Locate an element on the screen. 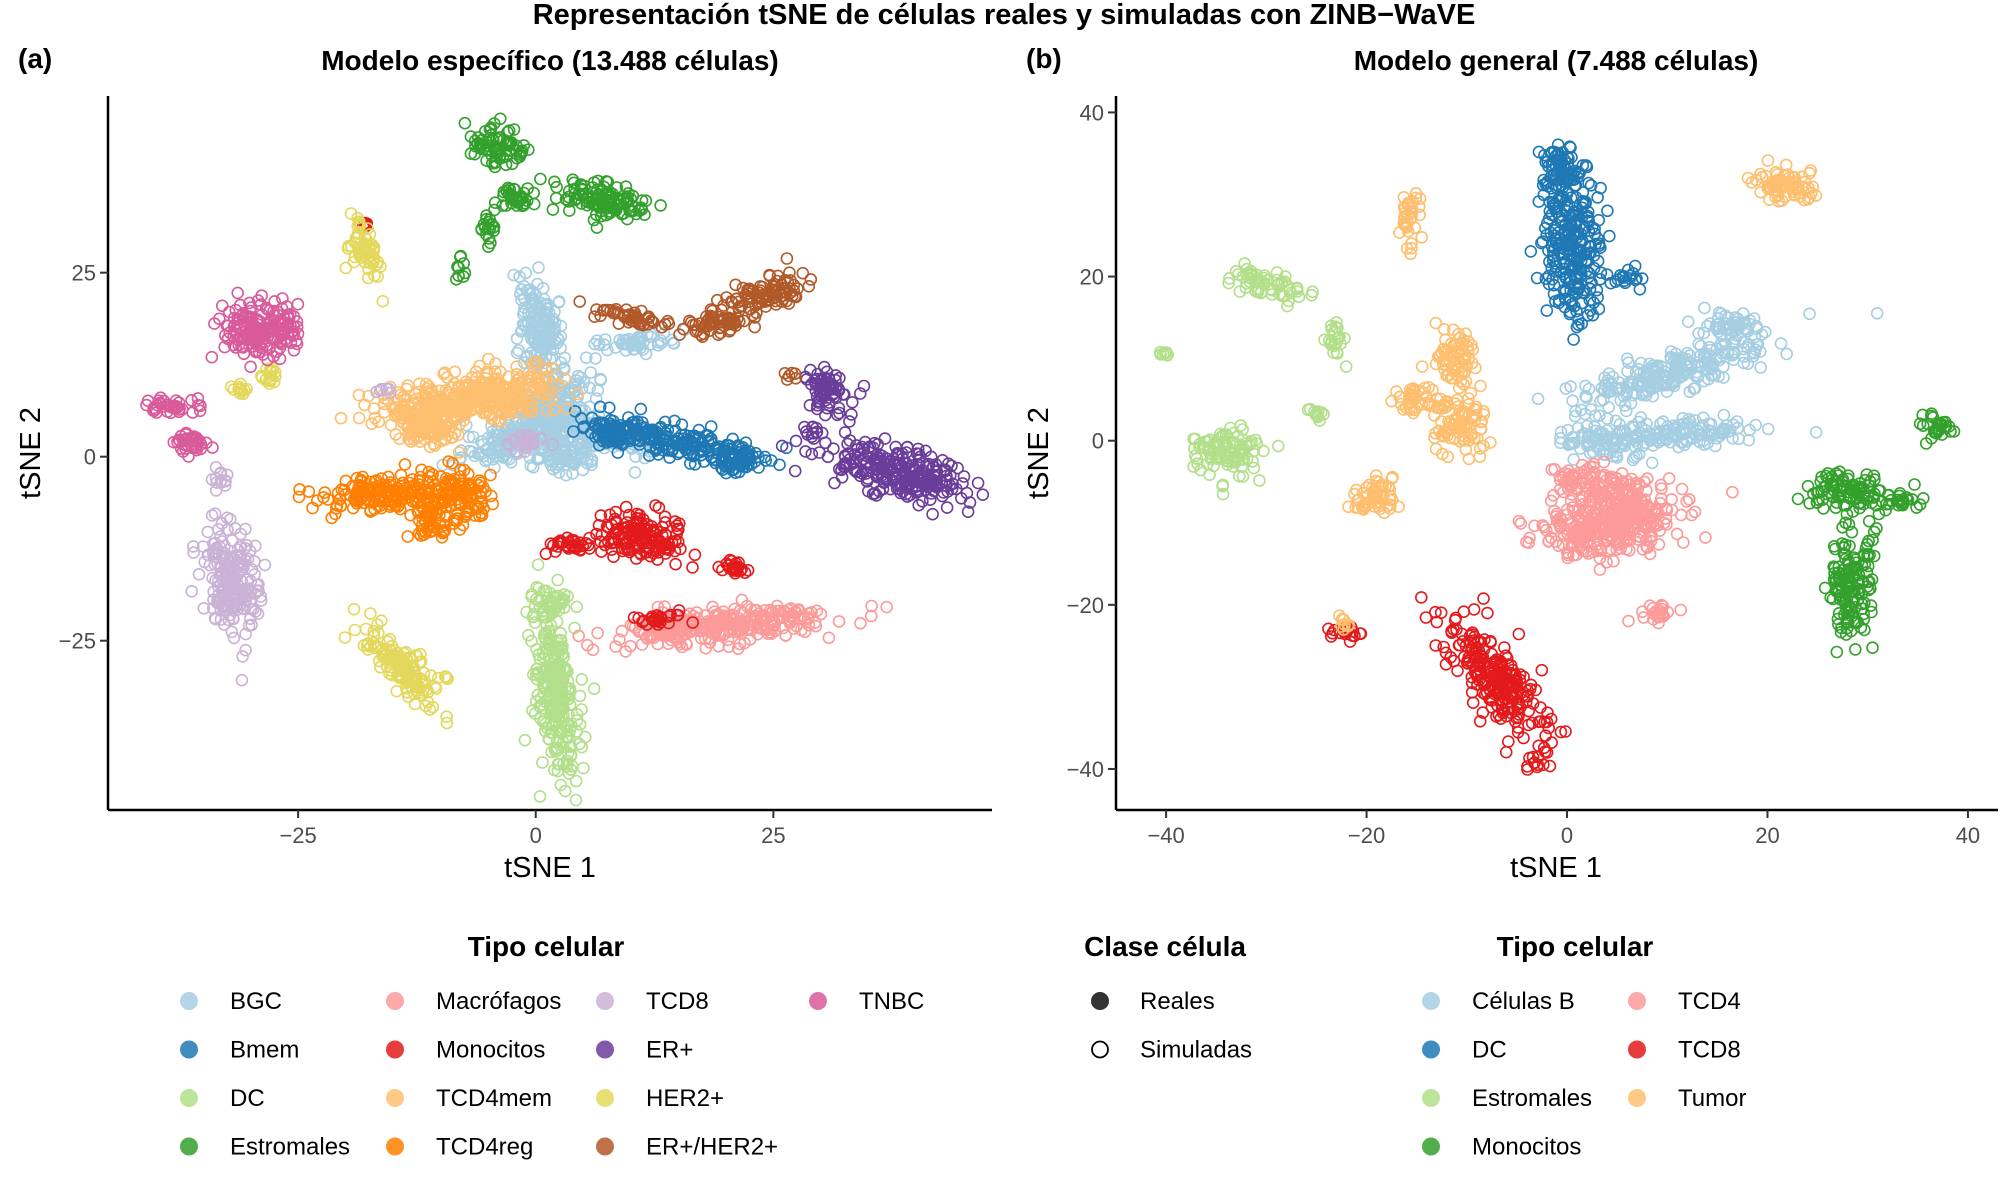 Image resolution: width=2008 pixels, height=1195 pixels. panel-a-x-tick-label: −25 is located at coordinates (297, 835).